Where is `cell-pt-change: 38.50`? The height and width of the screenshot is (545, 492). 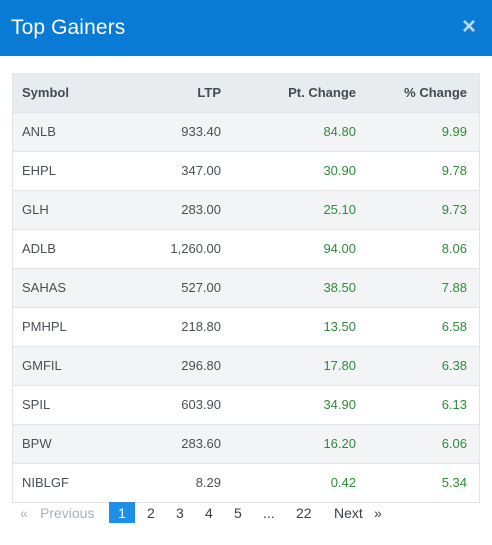 cell-pt-change: 38.50 is located at coordinates (339, 287).